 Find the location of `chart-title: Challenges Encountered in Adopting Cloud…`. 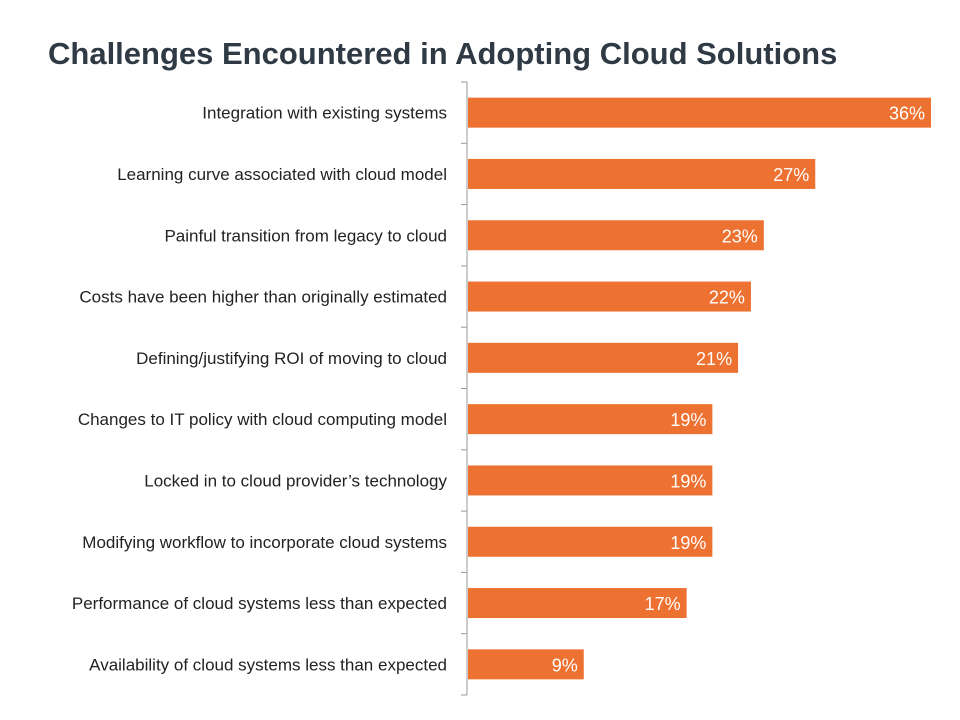

chart-title: Challenges Encountered in Adopting Cloud… is located at coordinates (443, 53).